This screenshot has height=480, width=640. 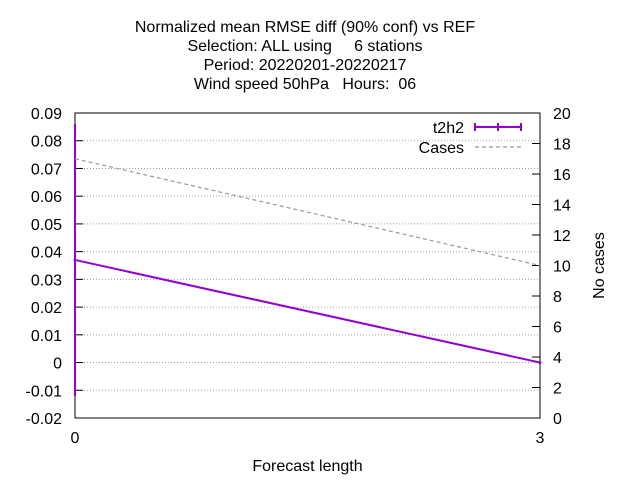 What do you see at coordinates (46, 169) in the screenshot?
I see `y-tick-label: 0.07` at bounding box center [46, 169].